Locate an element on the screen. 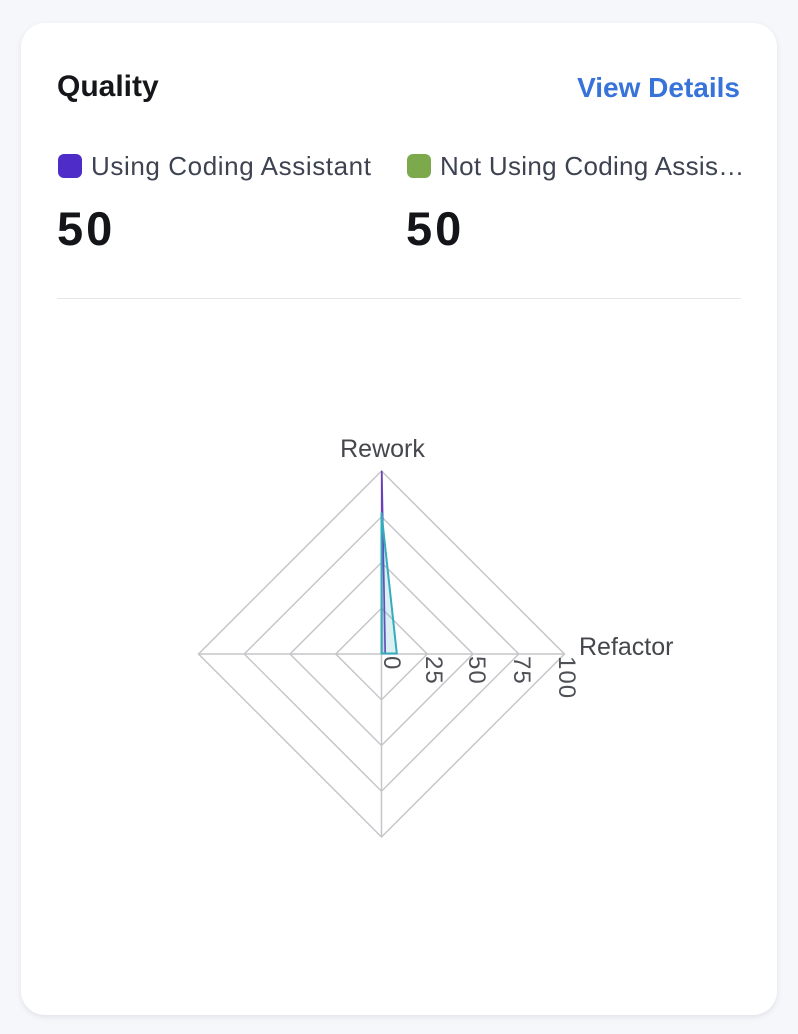 Image resolution: width=798 pixels, height=1034 pixels. svg-text: 100 is located at coordinates (566, 677).